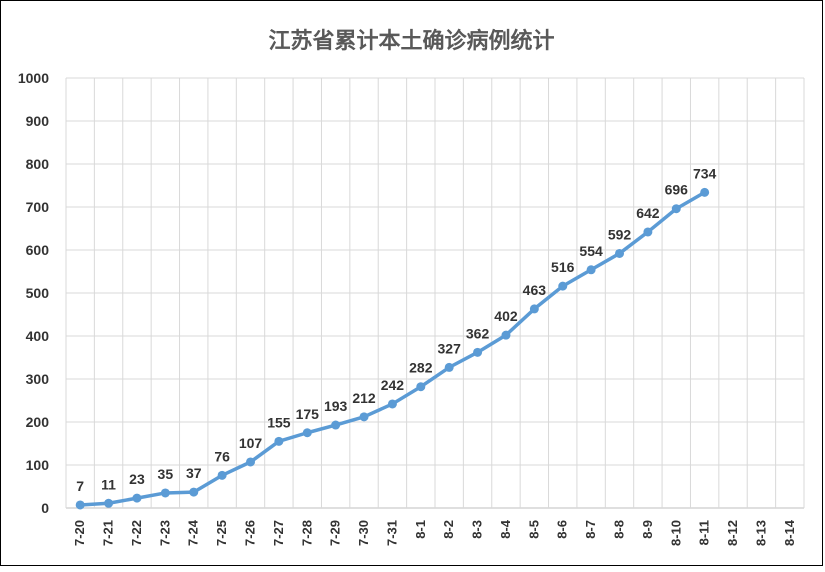  Describe the element at coordinates (38, 121) in the screenshot. I see `y-tick-label: 900` at that location.